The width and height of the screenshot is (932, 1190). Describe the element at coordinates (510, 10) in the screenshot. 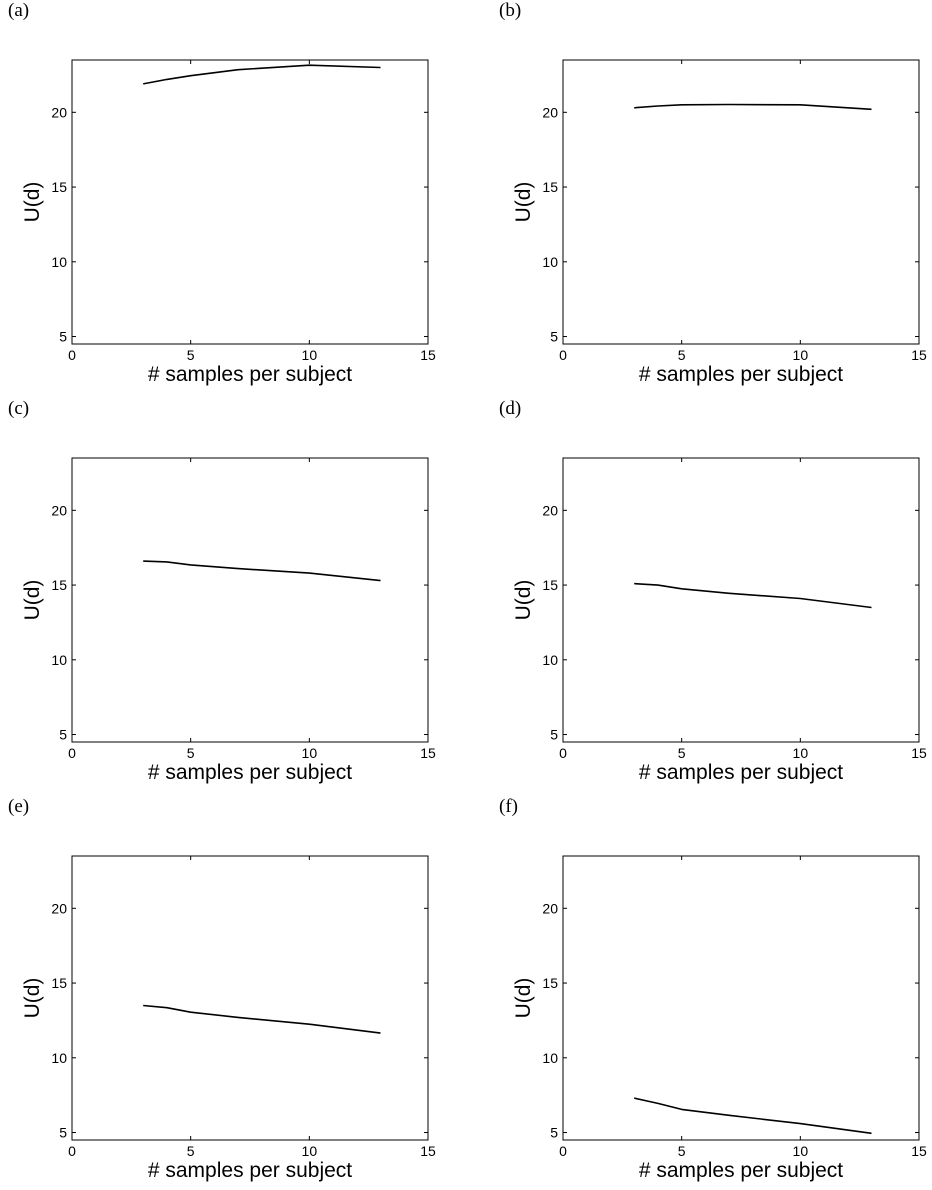

I see `panel-letter: (b)` at that location.